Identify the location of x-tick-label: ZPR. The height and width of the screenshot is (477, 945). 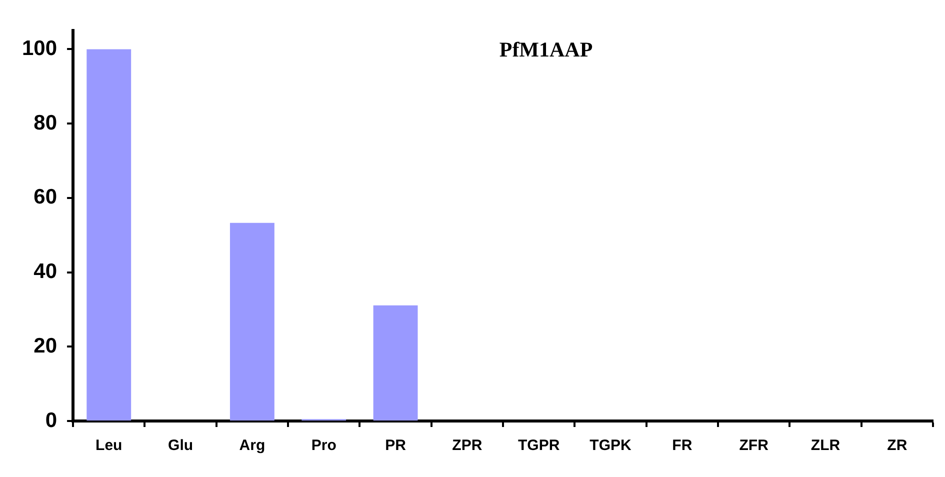
(467, 445).